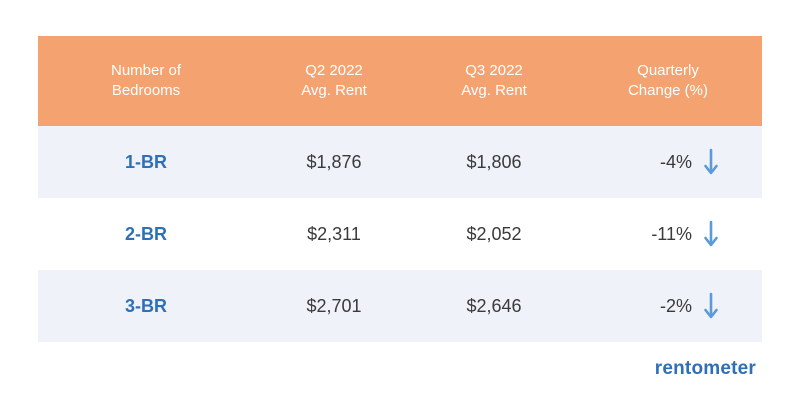 Image resolution: width=800 pixels, height=419 pixels. What do you see at coordinates (334, 70) in the screenshot?
I see `header-q2-line1: Q2 2022` at bounding box center [334, 70].